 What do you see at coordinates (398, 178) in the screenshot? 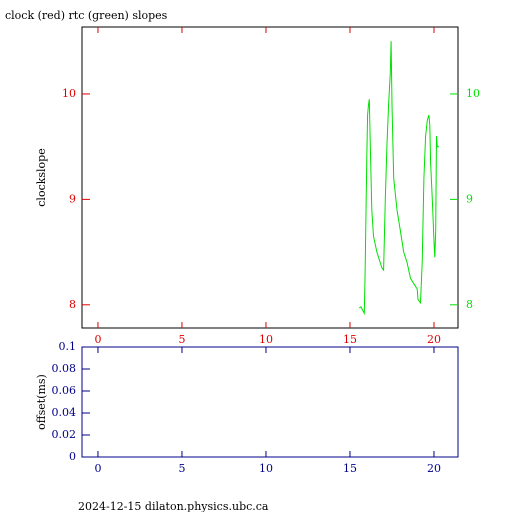
I see `data-line` at bounding box center [398, 178].